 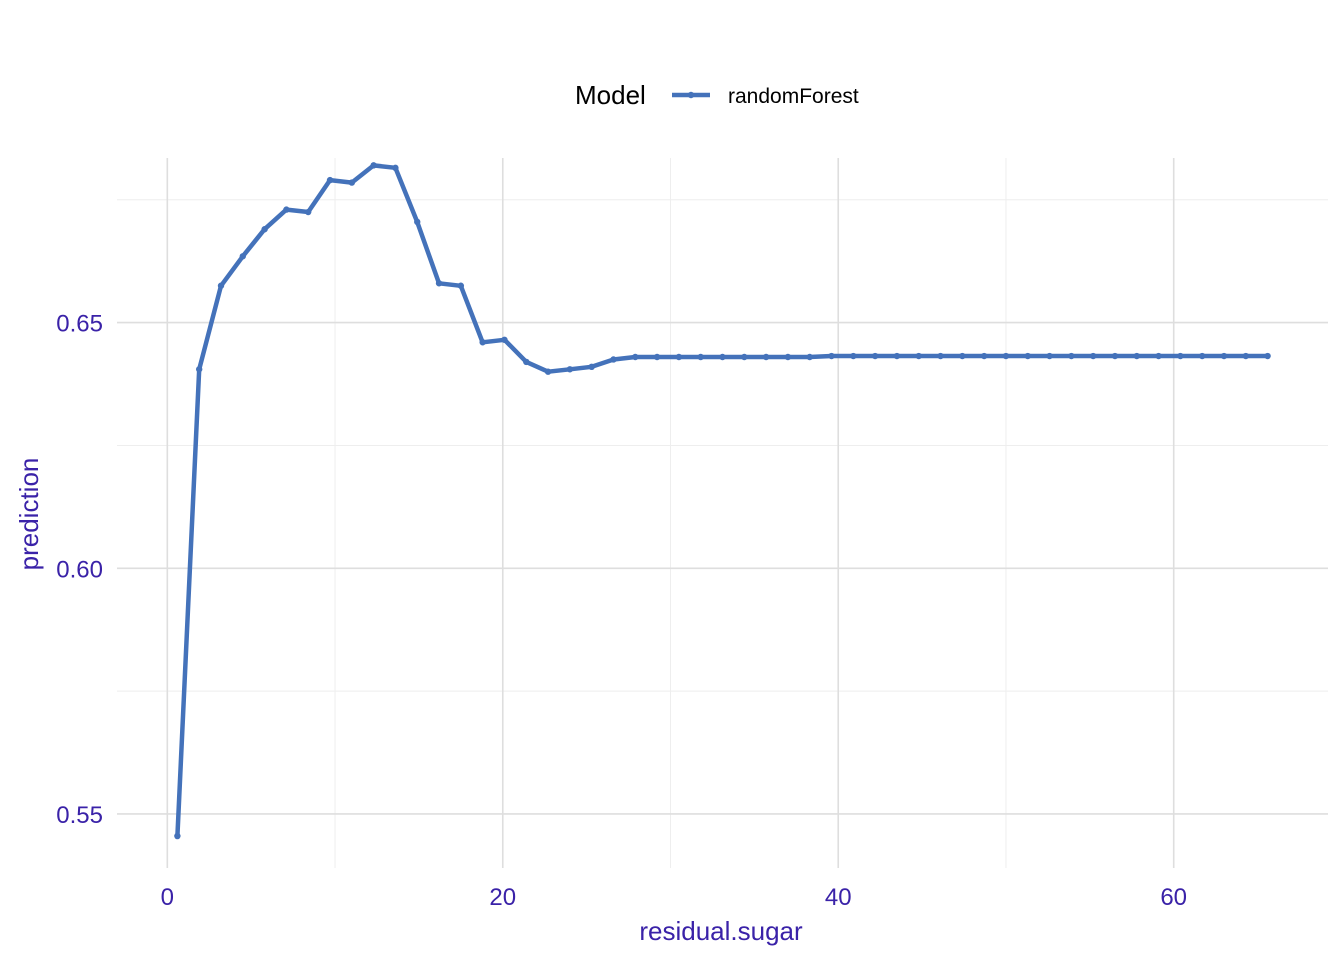 What do you see at coordinates (1173, 897) in the screenshot?
I see `x-tick-label: 60` at bounding box center [1173, 897].